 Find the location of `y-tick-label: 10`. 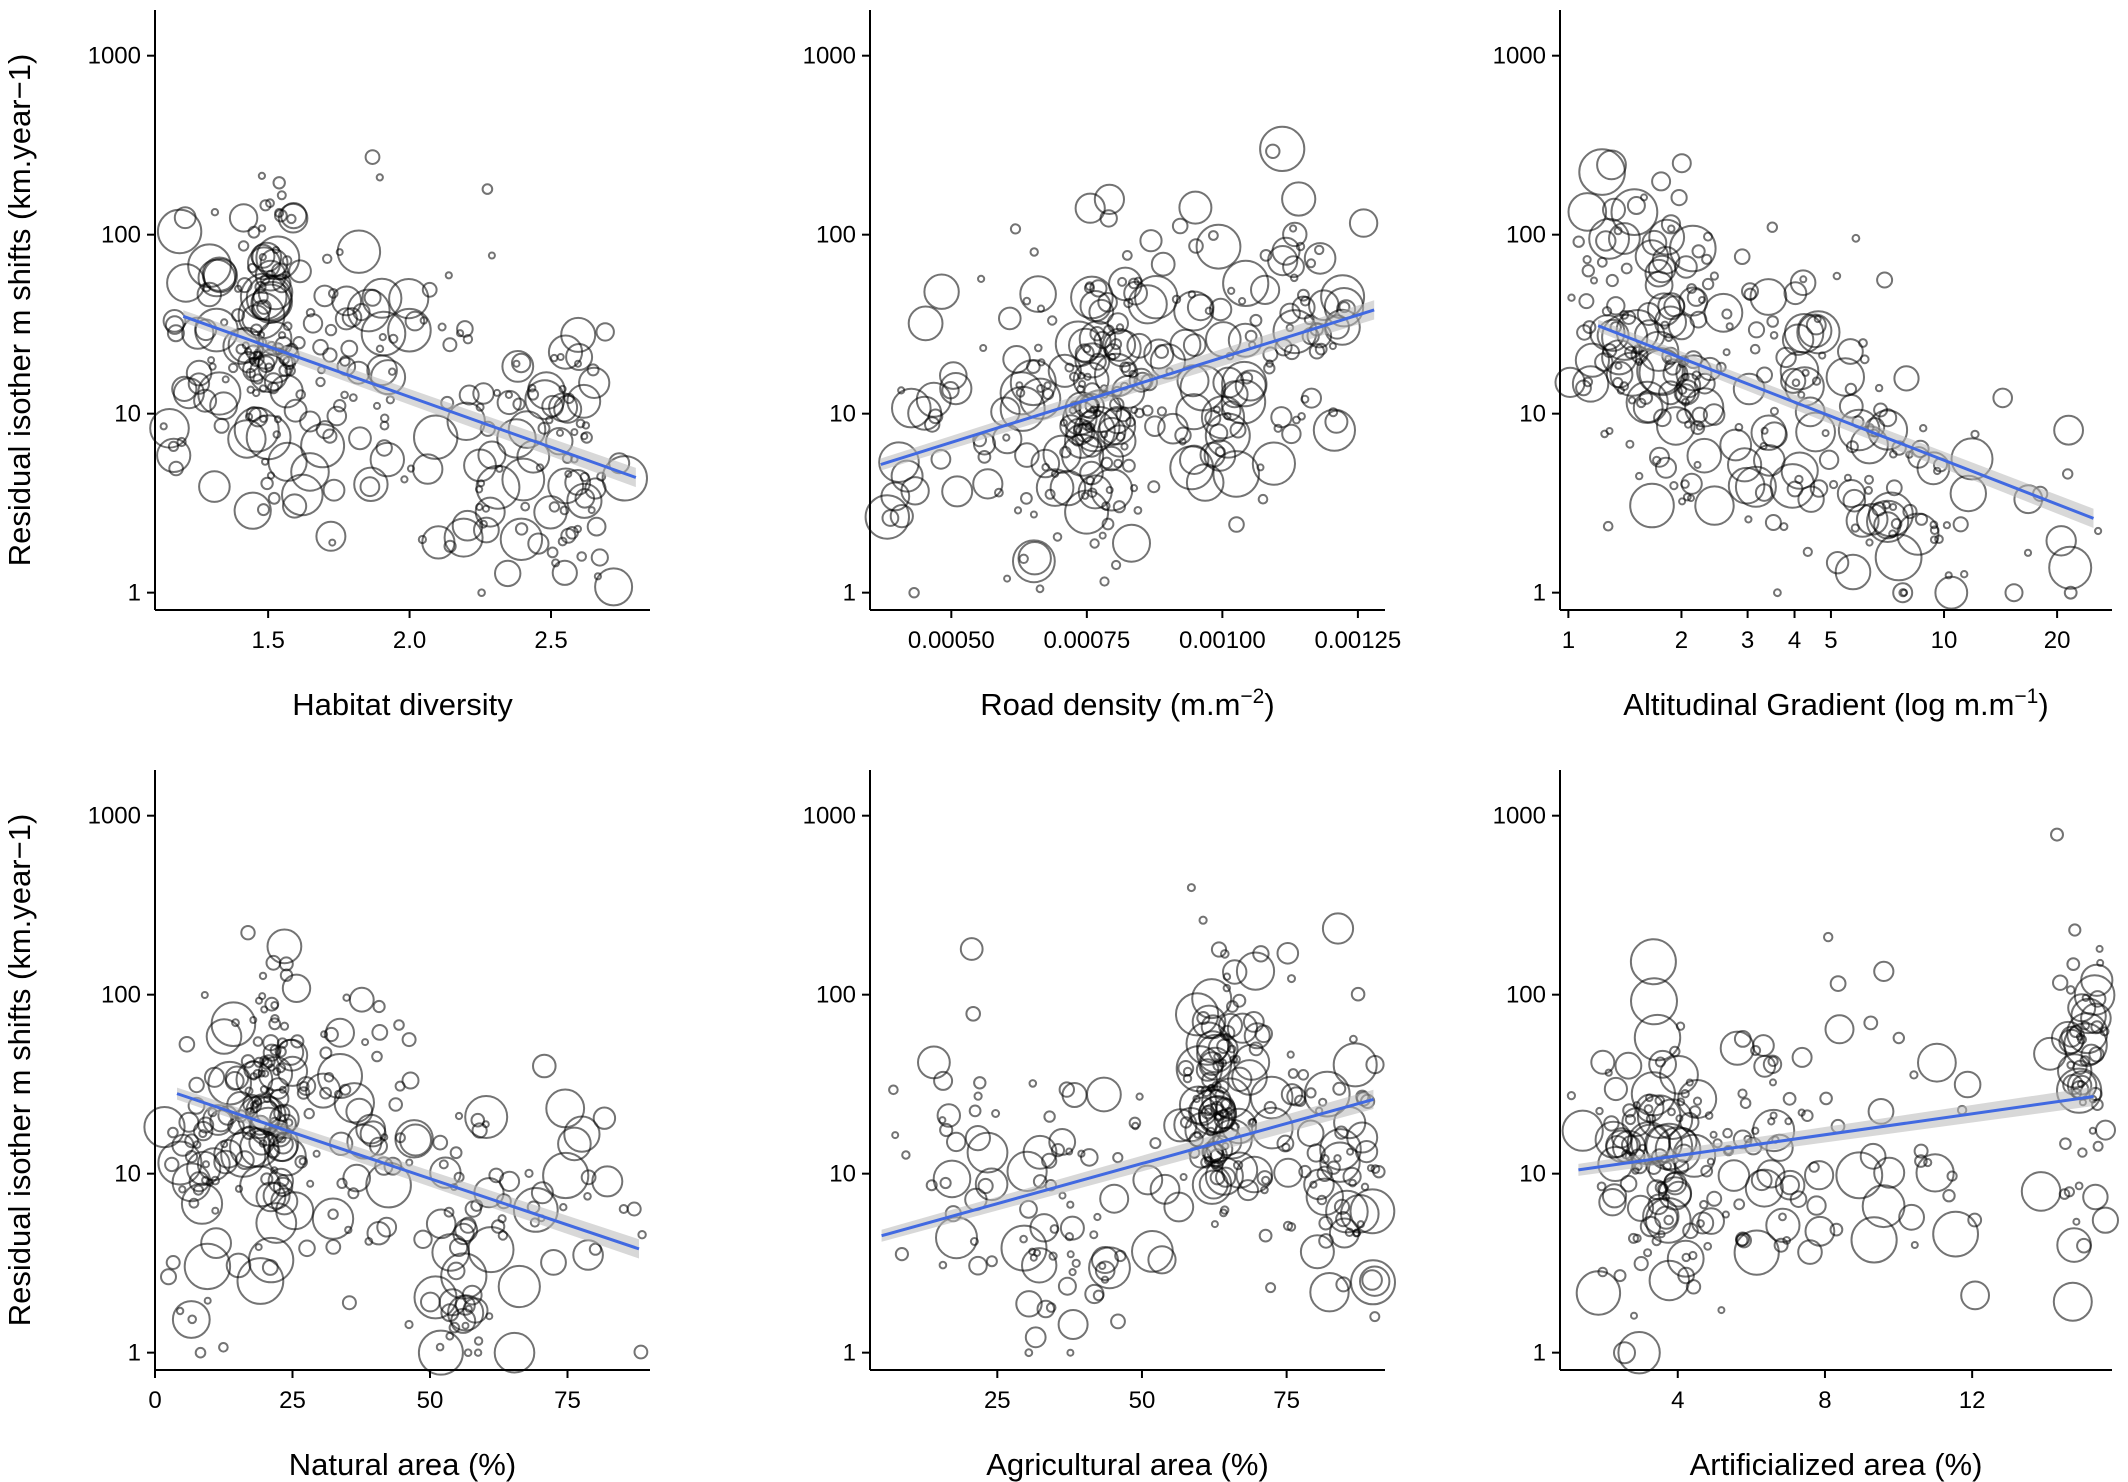

y-tick-label: 10 is located at coordinates (1532, 414).